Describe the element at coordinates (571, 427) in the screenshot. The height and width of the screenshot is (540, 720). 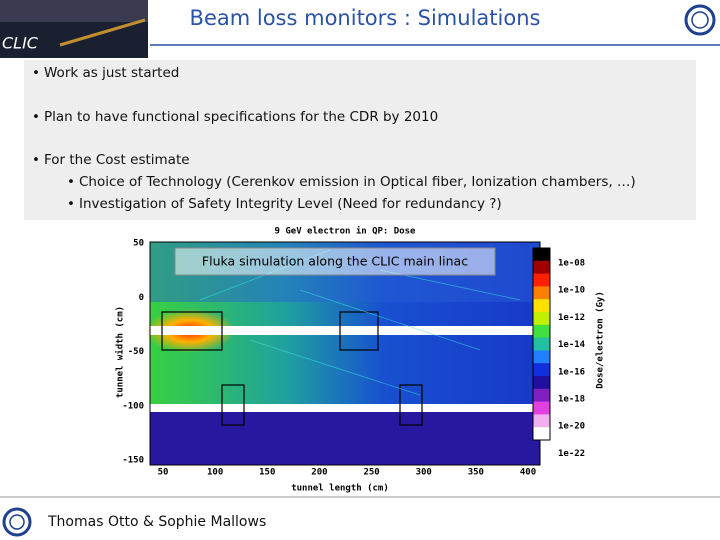
I see `colorbar-tick-label: 1e-20` at that location.